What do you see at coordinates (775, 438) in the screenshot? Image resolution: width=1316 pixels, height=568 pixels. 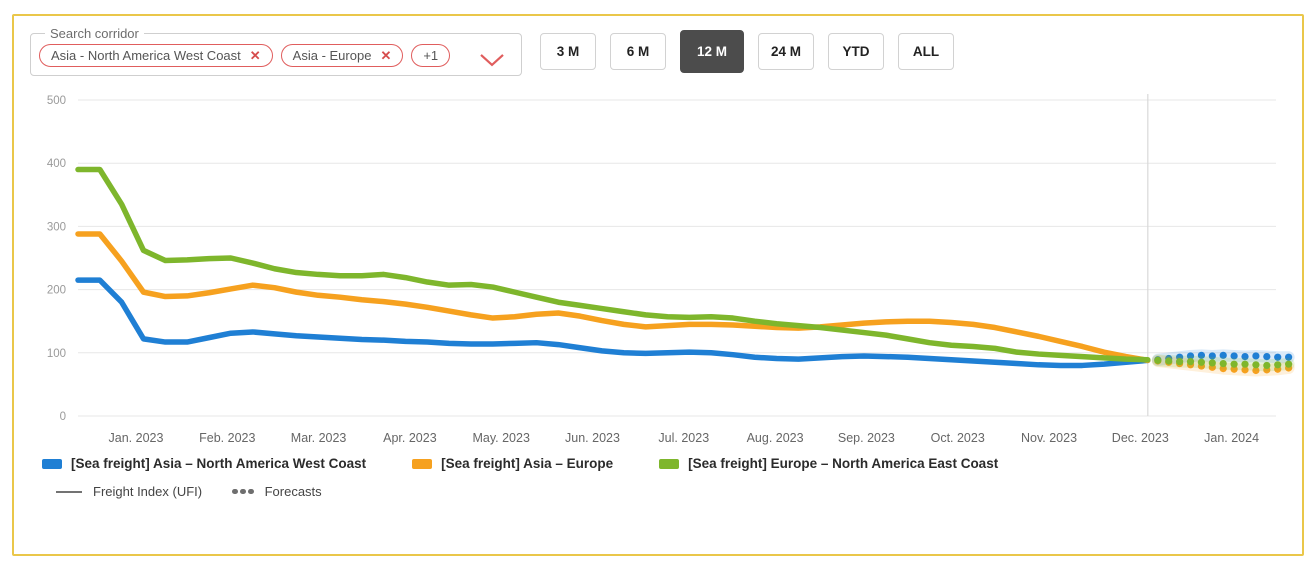 I see `svg-text: Aug. 2023` at bounding box center [775, 438].